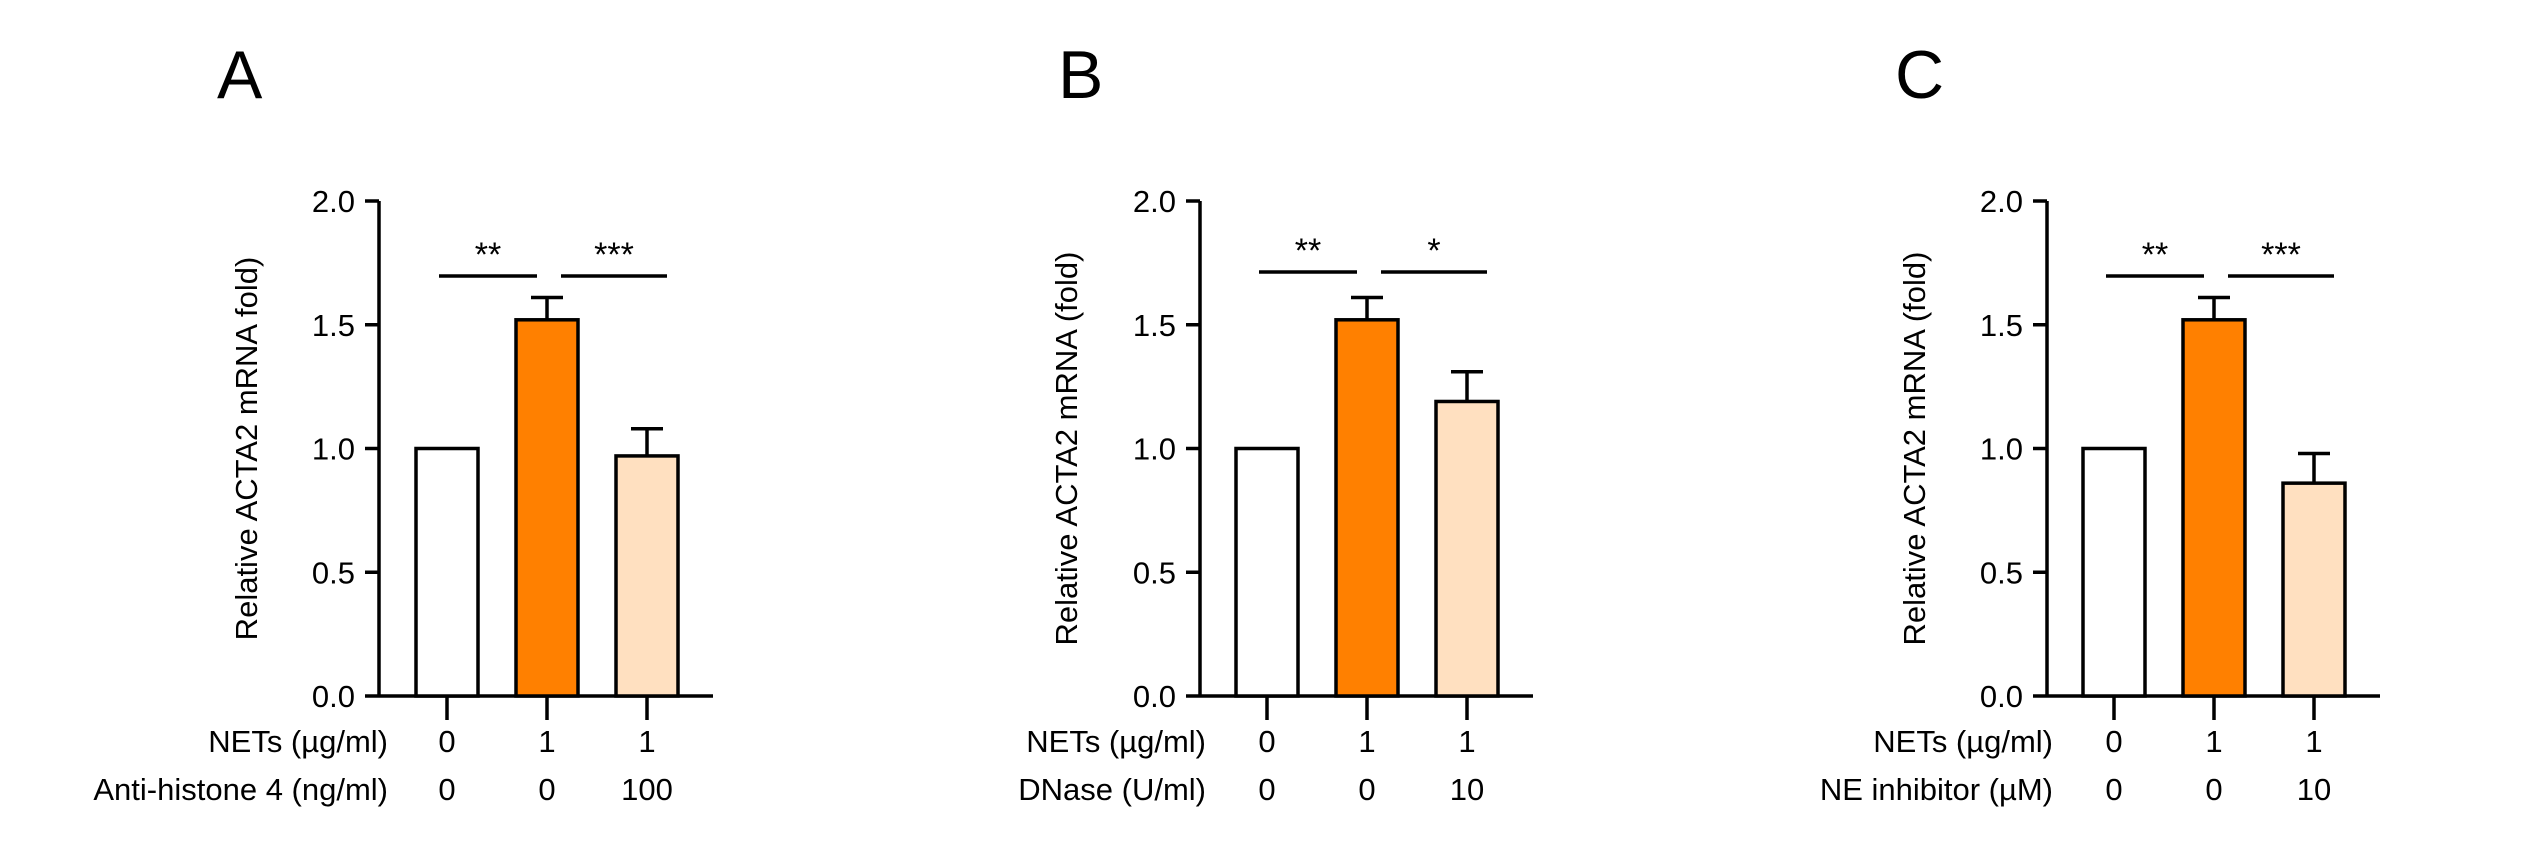  Describe the element at coordinates (240, 789) in the screenshot. I see `condition-row-label: Anti-histone 4 (ng/ml)` at that location.